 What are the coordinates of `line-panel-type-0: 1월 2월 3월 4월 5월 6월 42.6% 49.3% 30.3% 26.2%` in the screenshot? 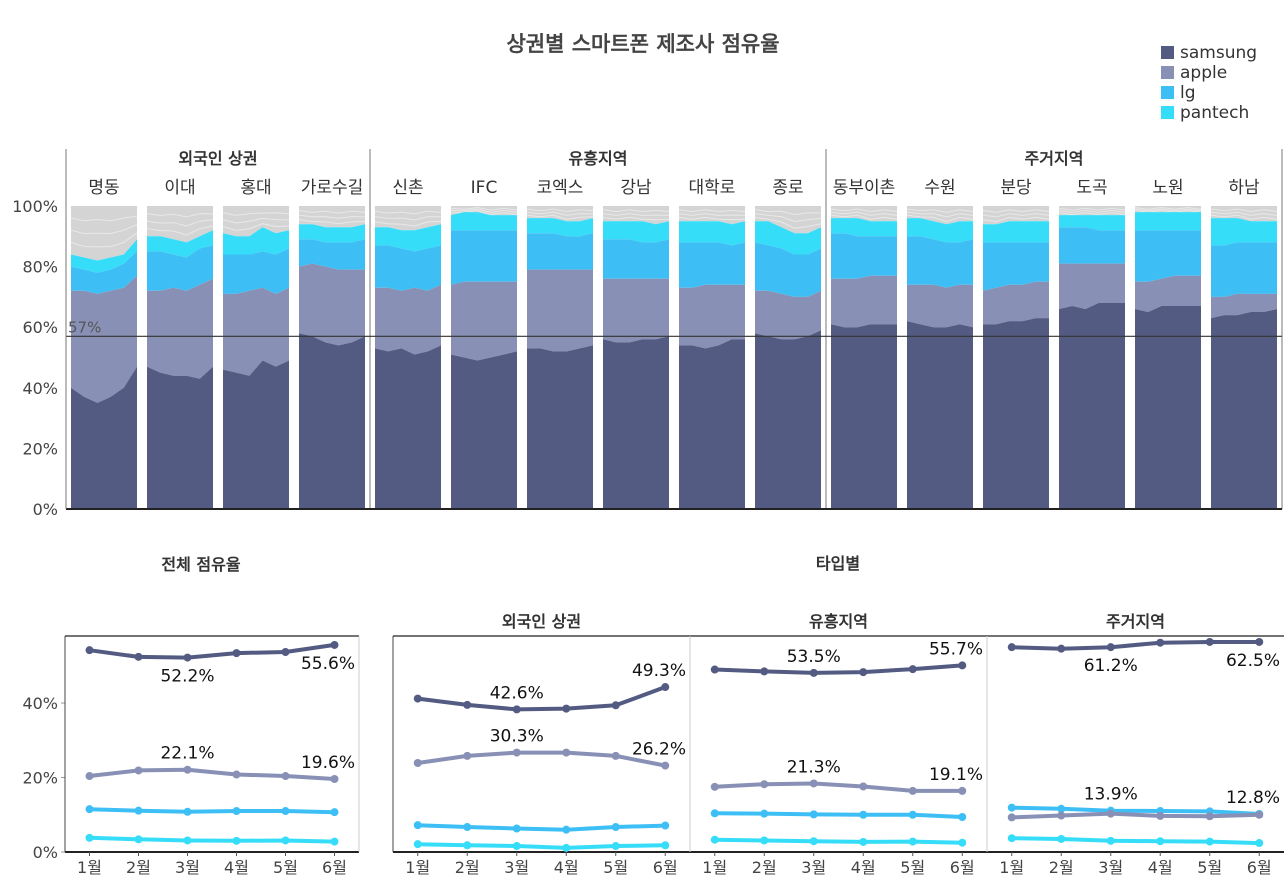 It's located at (541, 756).